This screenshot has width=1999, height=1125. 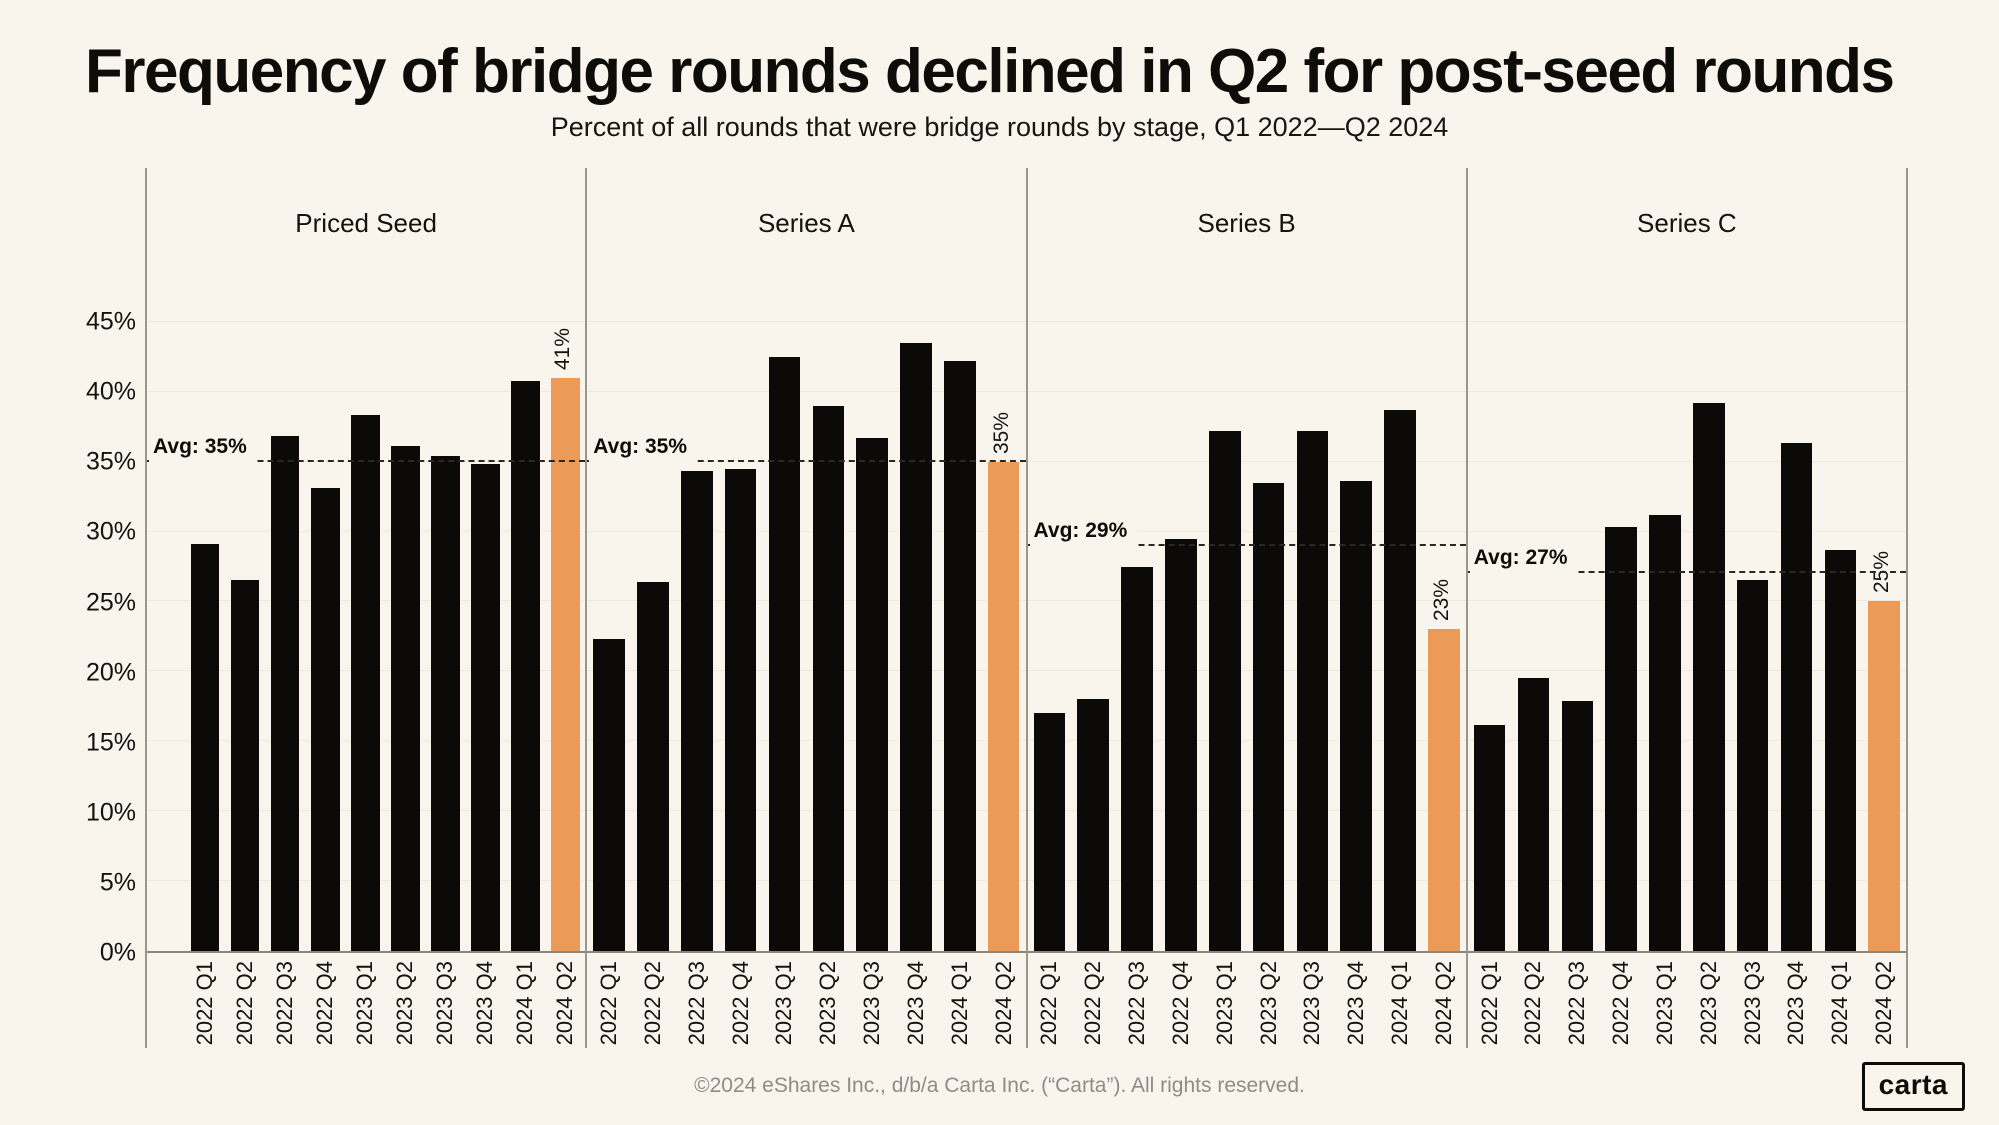 I want to click on y-axis-tick: 10%, so click(x=110, y=812).